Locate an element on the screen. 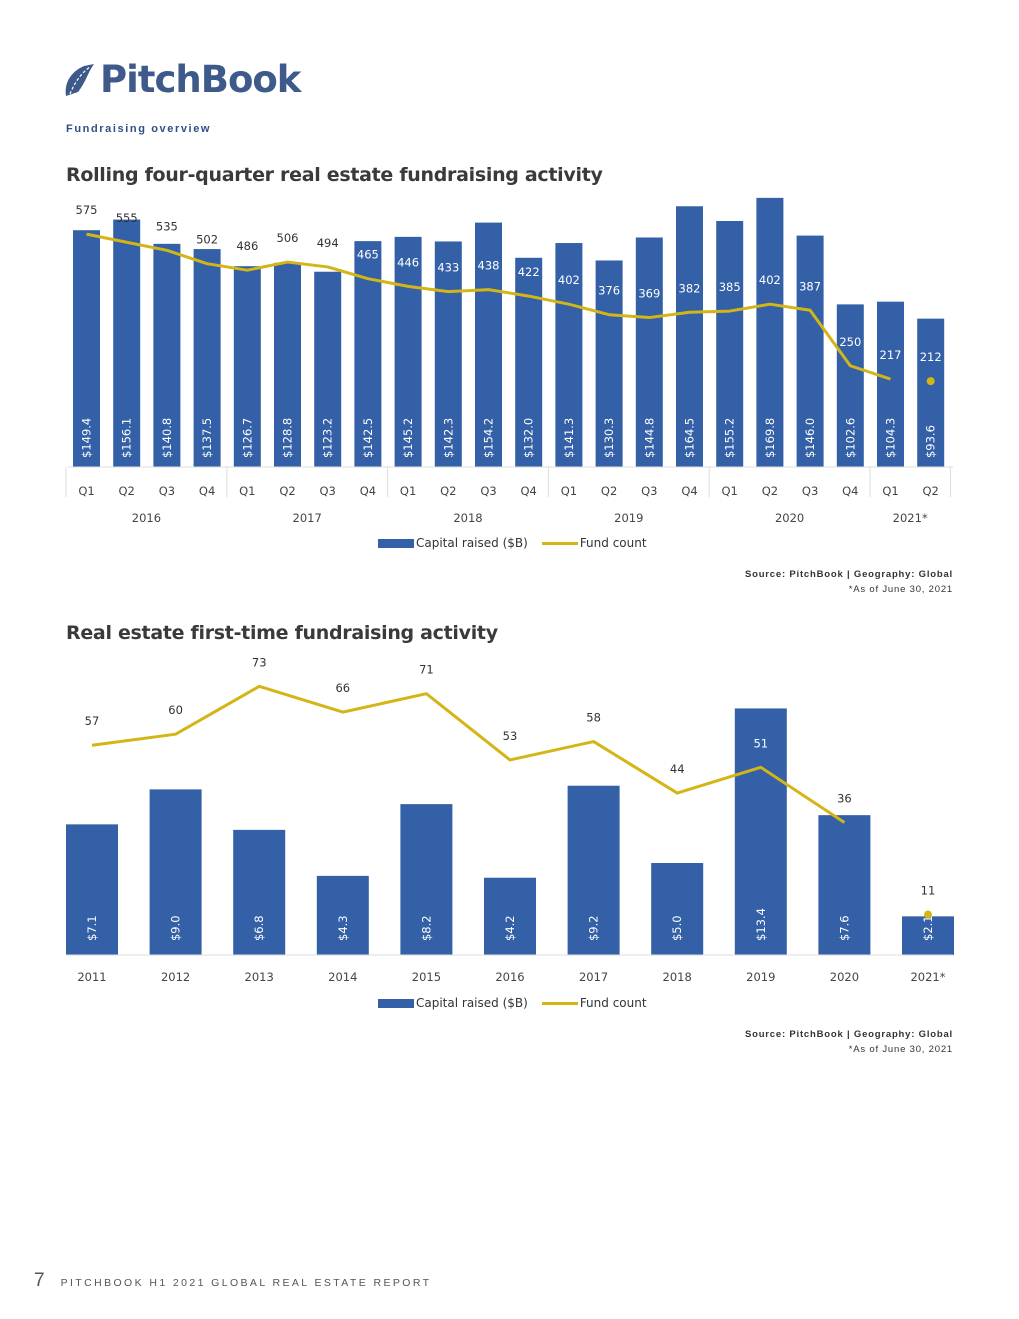 The width and height of the screenshot is (1019, 1319). bar-value-label: $140.8 is located at coordinates (167, 438).